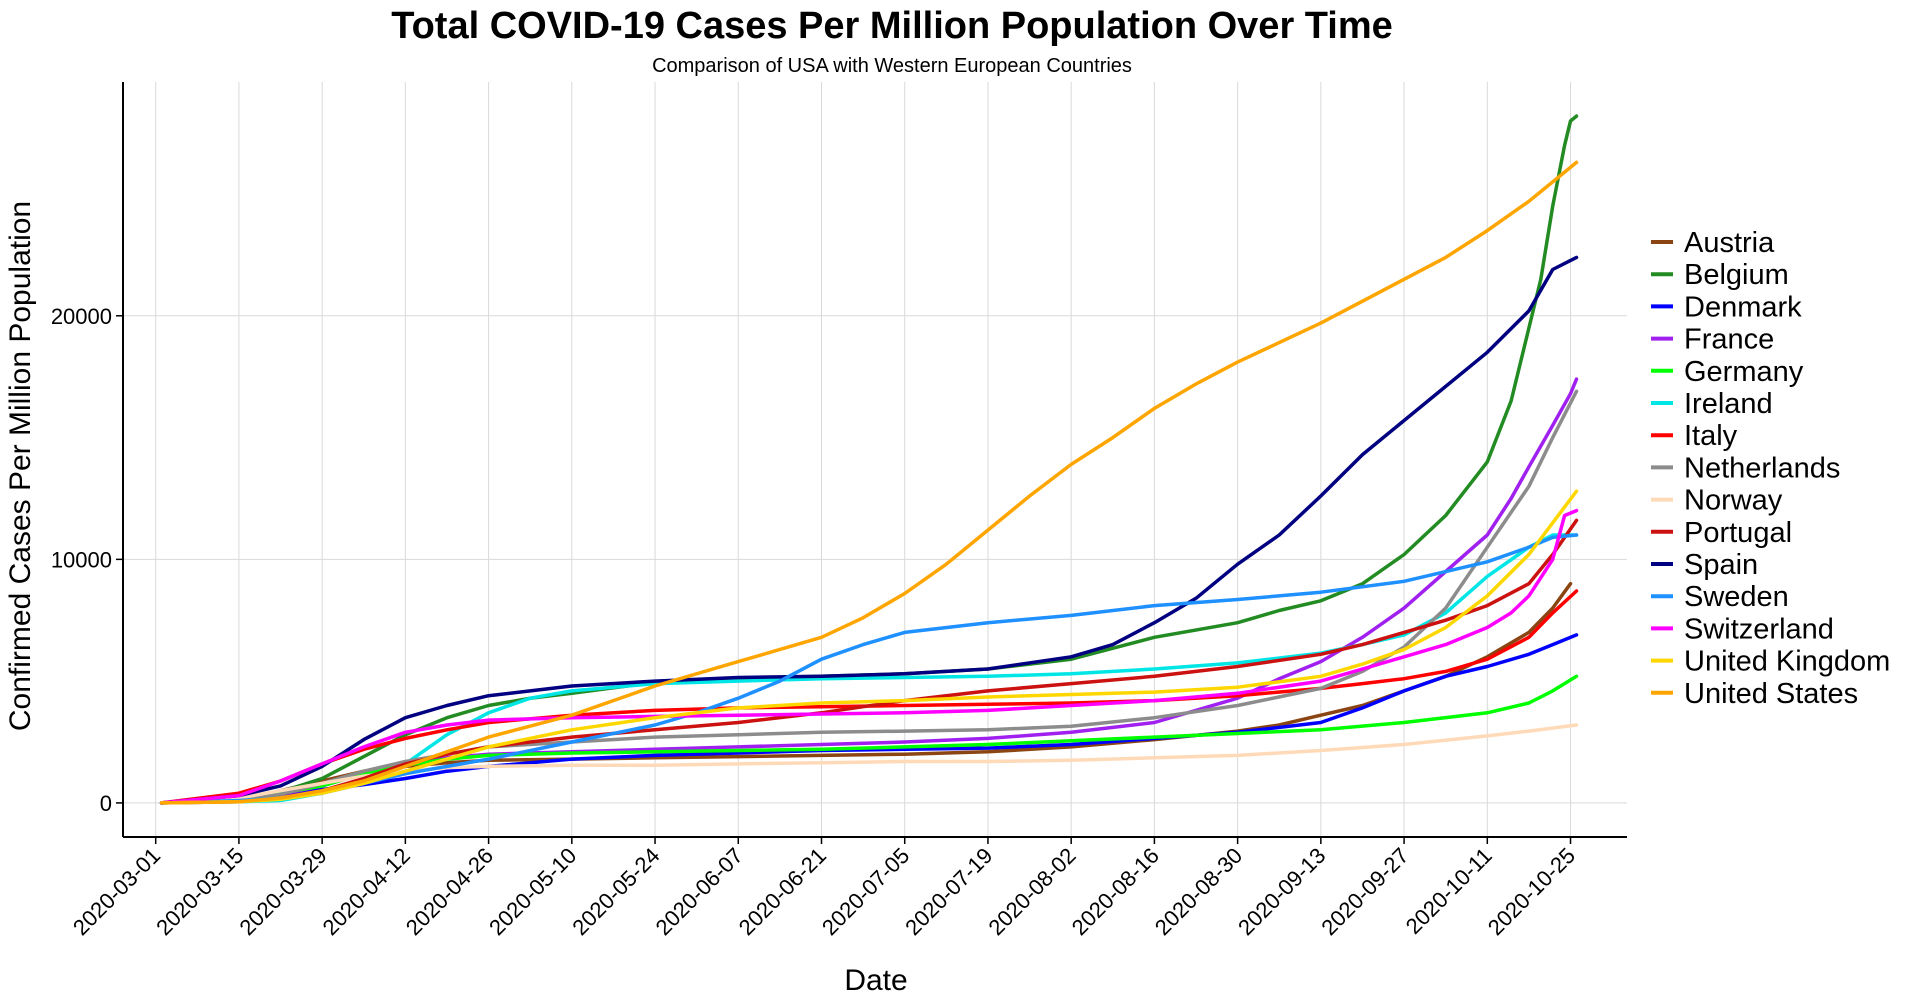 This screenshot has height=998, width=1912. I want to click on legend-label-france: France, so click(1729, 340).